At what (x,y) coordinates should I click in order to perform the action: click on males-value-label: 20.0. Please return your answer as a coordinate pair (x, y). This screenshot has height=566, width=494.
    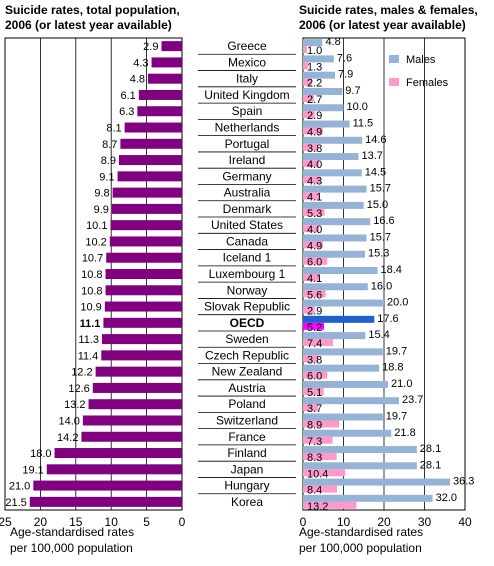
    Looking at the image, I should click on (397, 303).